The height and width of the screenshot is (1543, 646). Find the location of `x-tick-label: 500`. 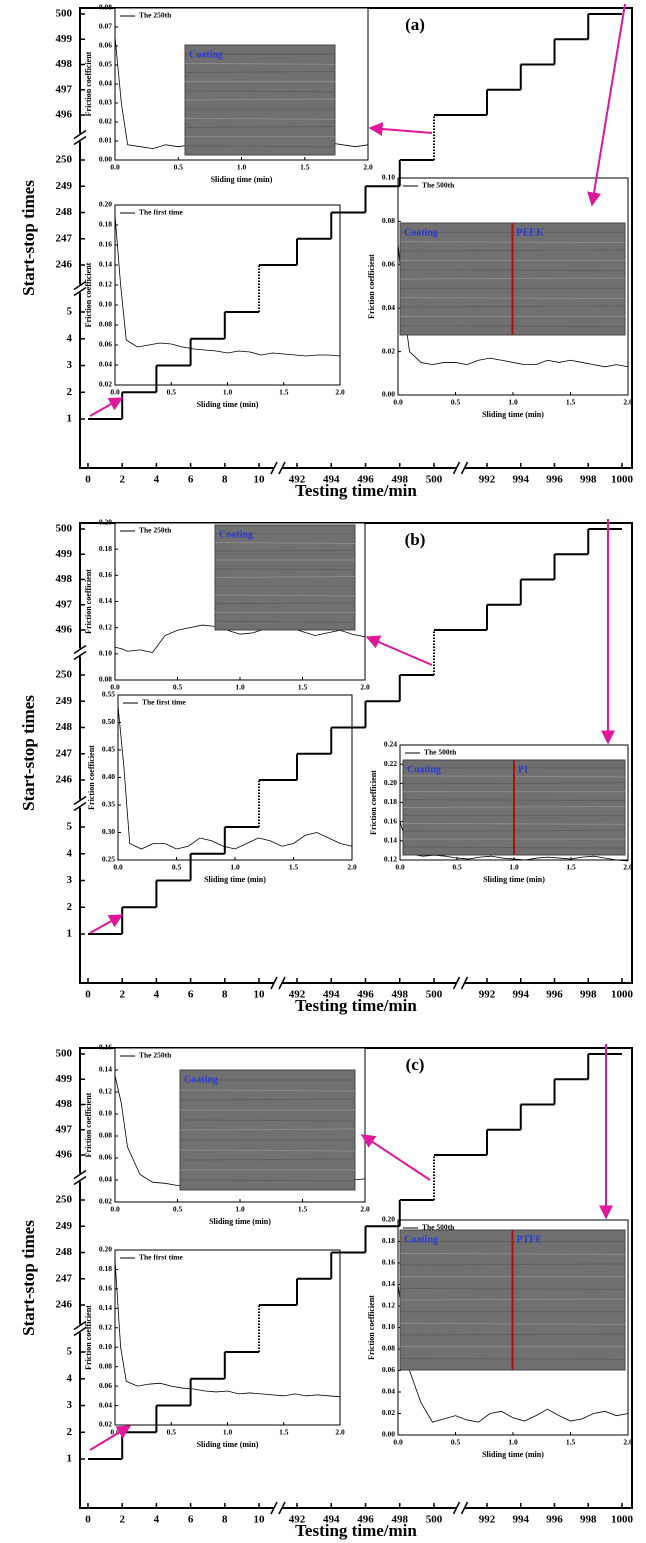

x-tick-label: 500 is located at coordinates (434, 995).